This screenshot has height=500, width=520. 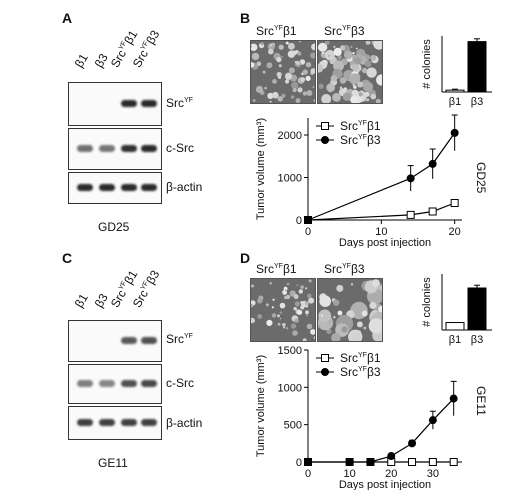 I want to click on series-line, so click(x=381, y=176).